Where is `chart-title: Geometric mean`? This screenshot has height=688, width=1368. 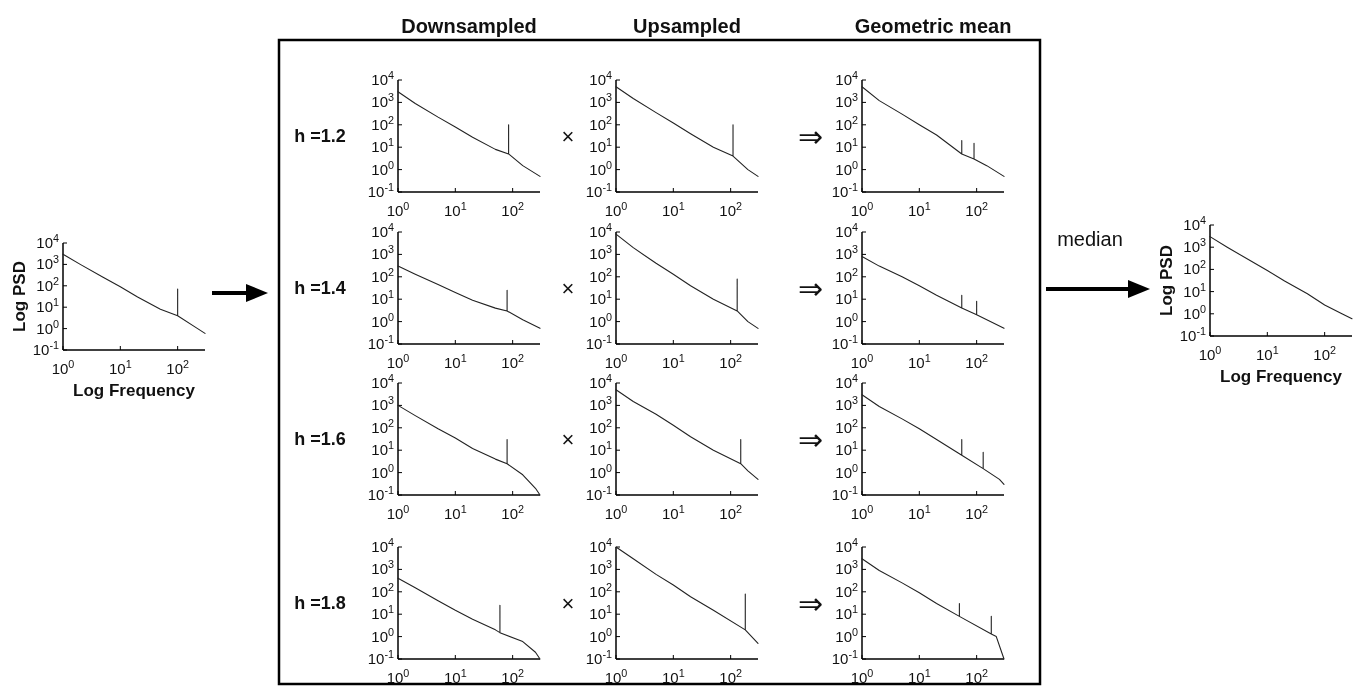
chart-title: Geometric mean is located at coordinates (933, 26).